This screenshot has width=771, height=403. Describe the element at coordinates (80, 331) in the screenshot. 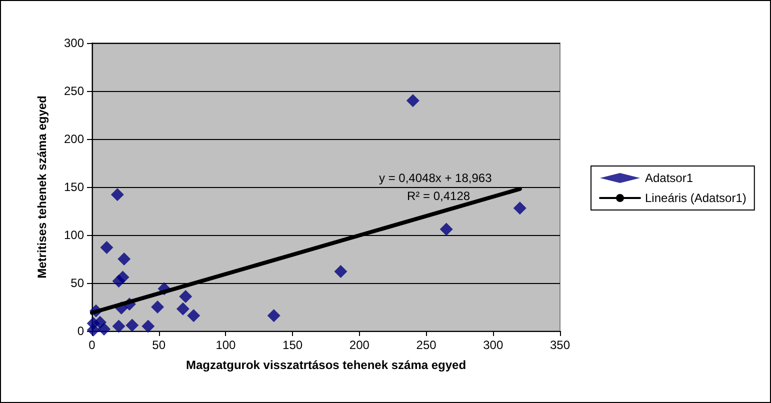

I see `y-tick-label: 0` at that location.